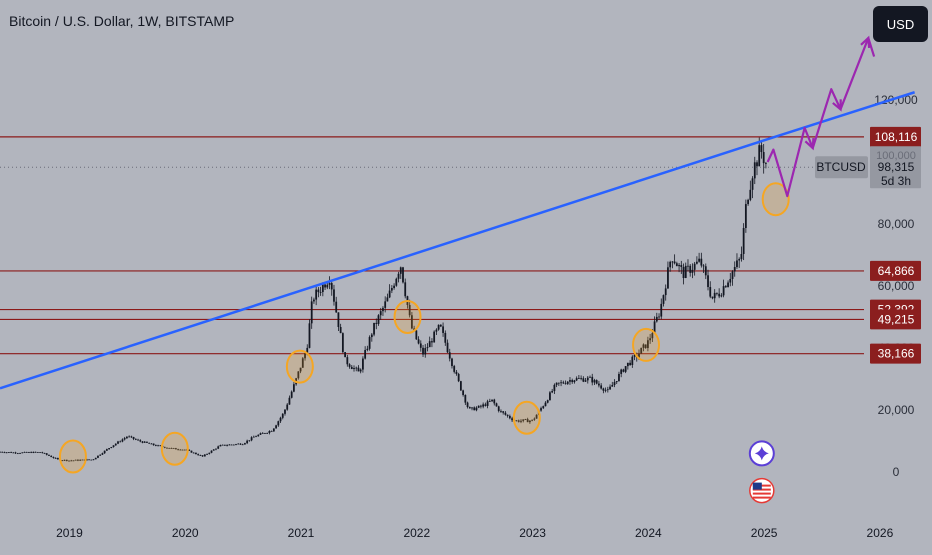 This screenshot has height=555, width=932. What do you see at coordinates (821, 116) in the screenshot?
I see `projection-layer` at bounding box center [821, 116].